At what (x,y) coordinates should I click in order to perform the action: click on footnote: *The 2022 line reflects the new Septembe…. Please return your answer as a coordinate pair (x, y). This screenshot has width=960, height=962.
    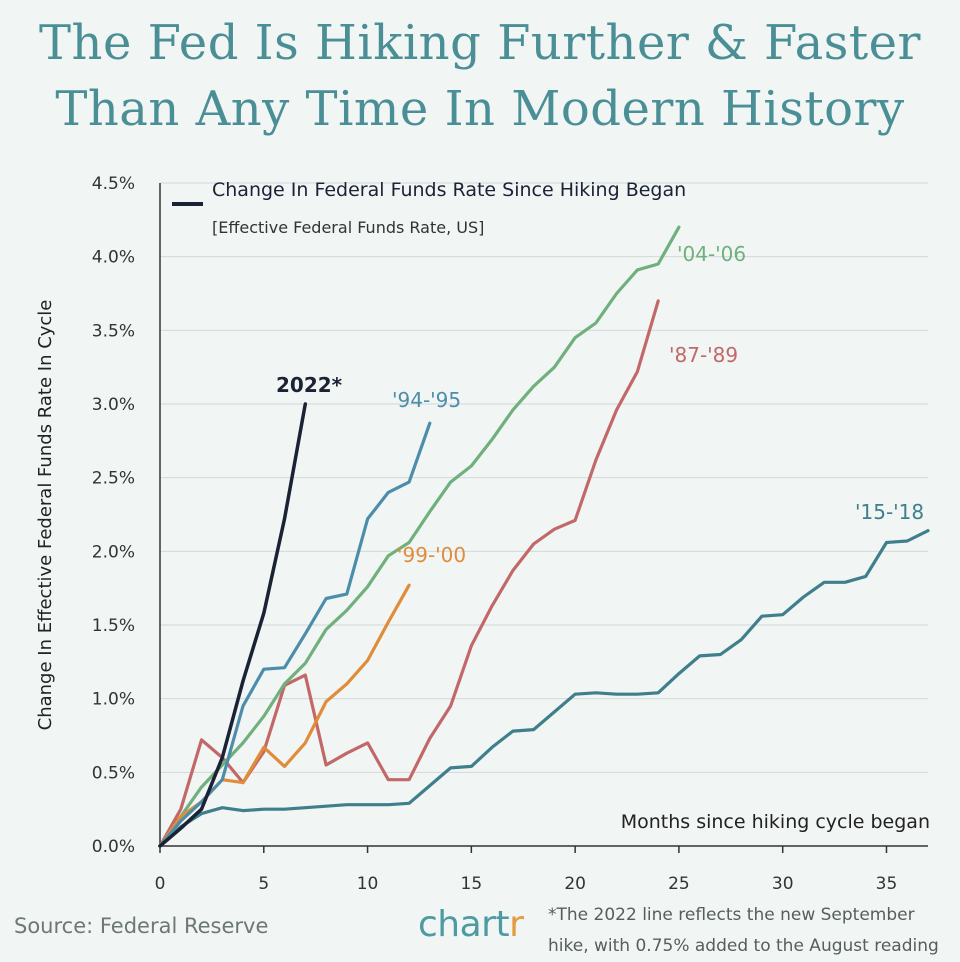
    Looking at the image, I should click on (752, 931).